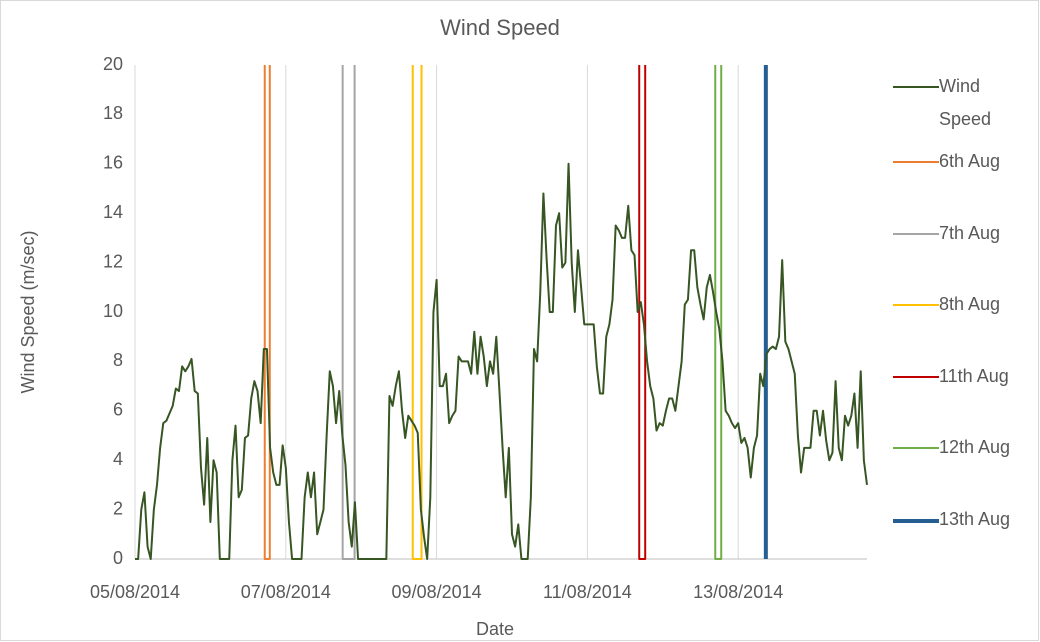 This screenshot has height=642, width=1040. I want to click on legend-item: 7th Aug, so click(956, 235).